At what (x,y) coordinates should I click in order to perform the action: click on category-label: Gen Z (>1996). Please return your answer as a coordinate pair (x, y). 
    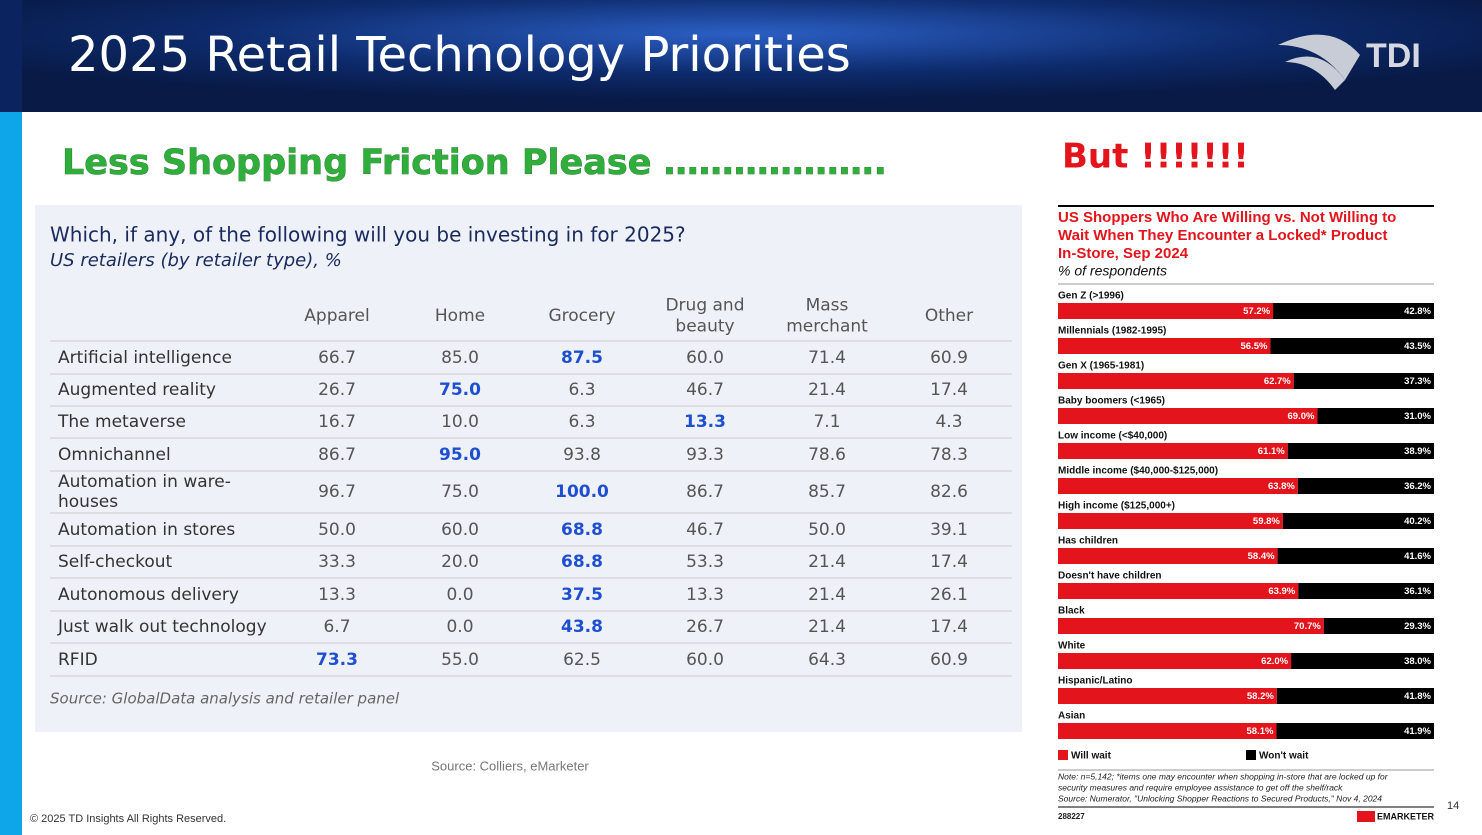
    Looking at the image, I should click on (1091, 296).